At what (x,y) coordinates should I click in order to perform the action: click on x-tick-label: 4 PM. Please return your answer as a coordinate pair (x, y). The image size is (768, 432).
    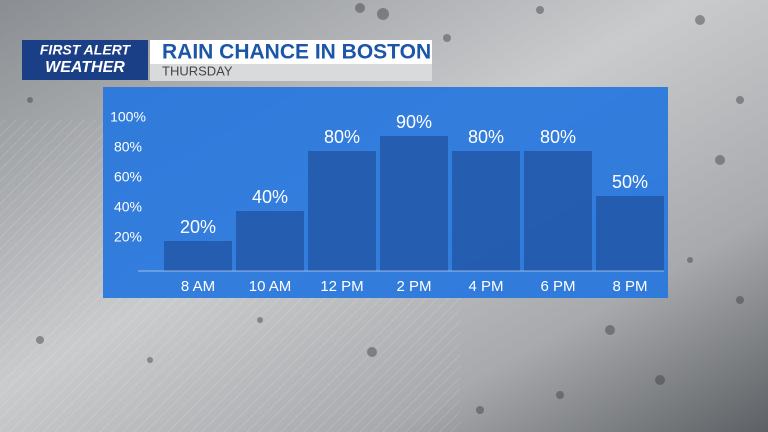
    Looking at the image, I should click on (485, 286).